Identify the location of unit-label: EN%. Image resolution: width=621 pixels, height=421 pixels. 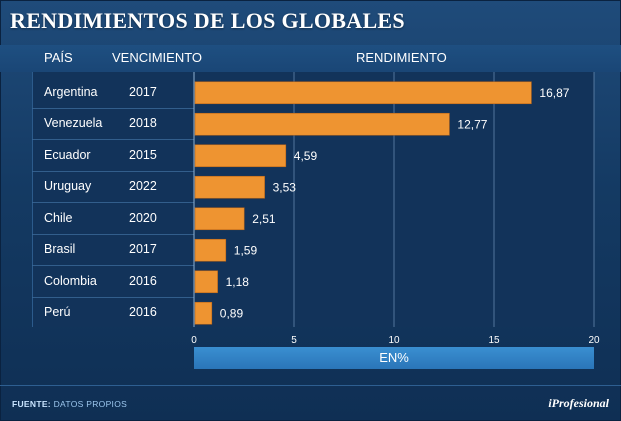
(394, 358).